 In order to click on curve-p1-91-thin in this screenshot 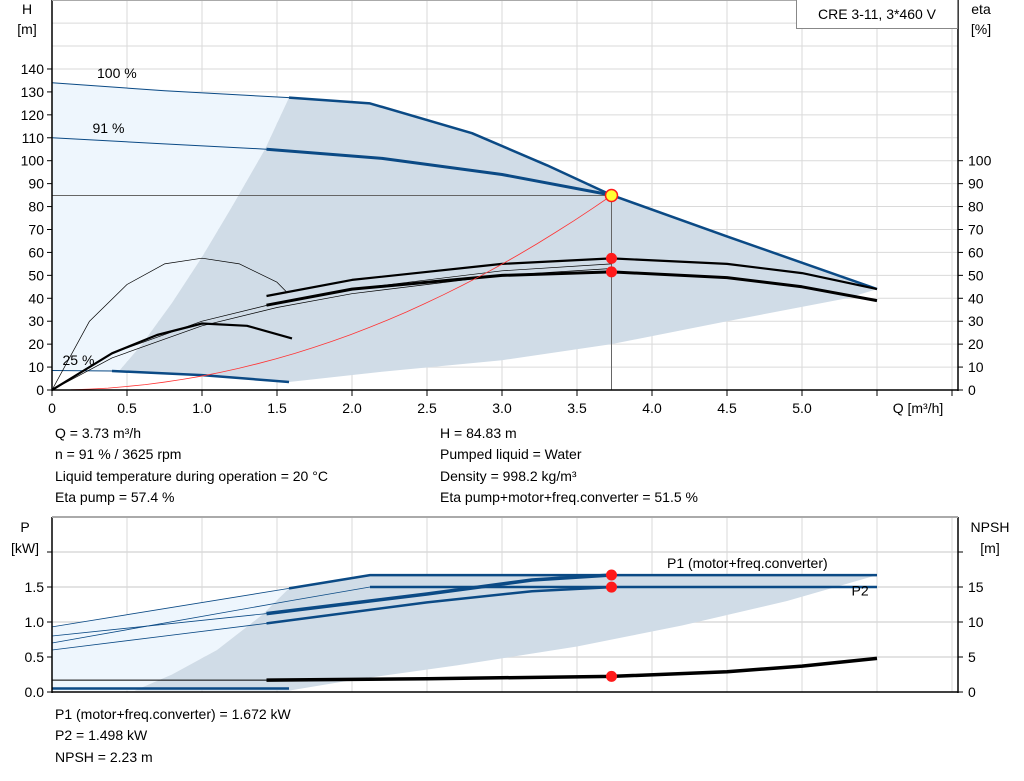, I will do `click(159, 625)`.